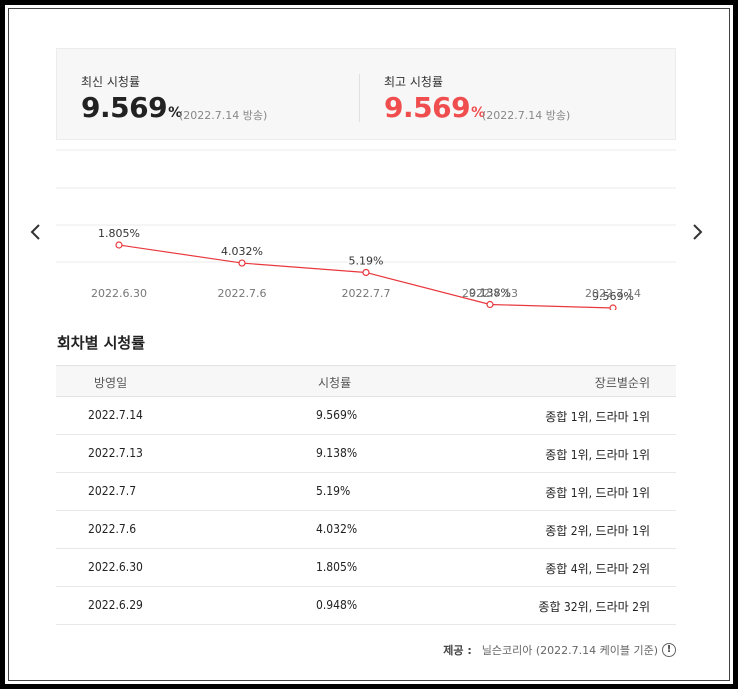 This screenshot has height=689, width=738. Describe the element at coordinates (115, 605) in the screenshot. I see `row-date: 2022.6.29` at that location.